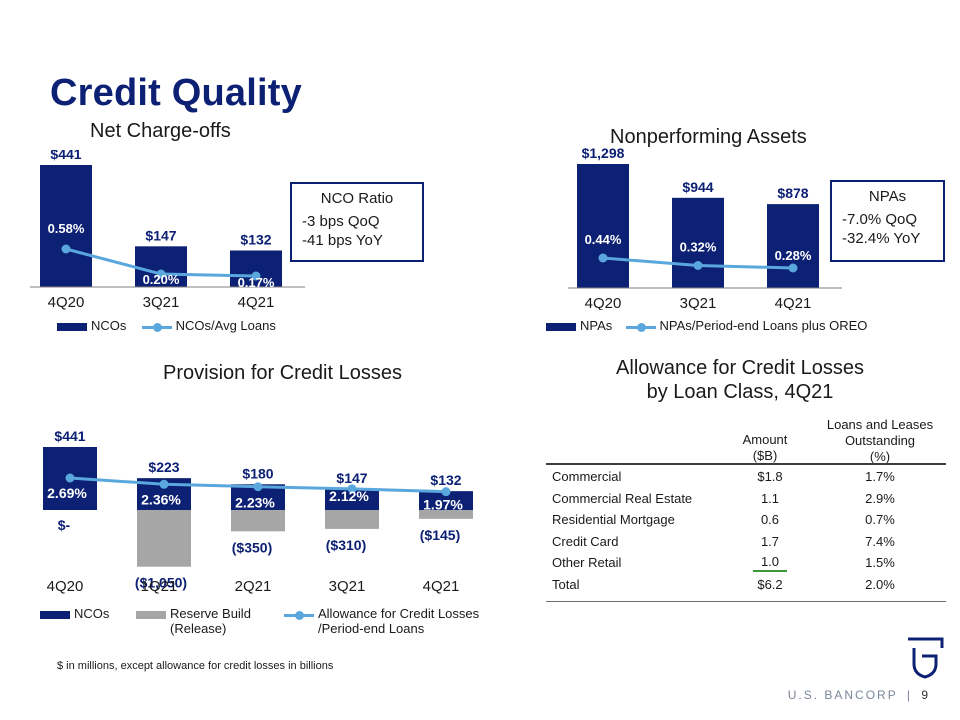 The image size is (960, 720). Describe the element at coordinates (603, 239) in the screenshot. I see `ratio-label: 0.44%` at that location.